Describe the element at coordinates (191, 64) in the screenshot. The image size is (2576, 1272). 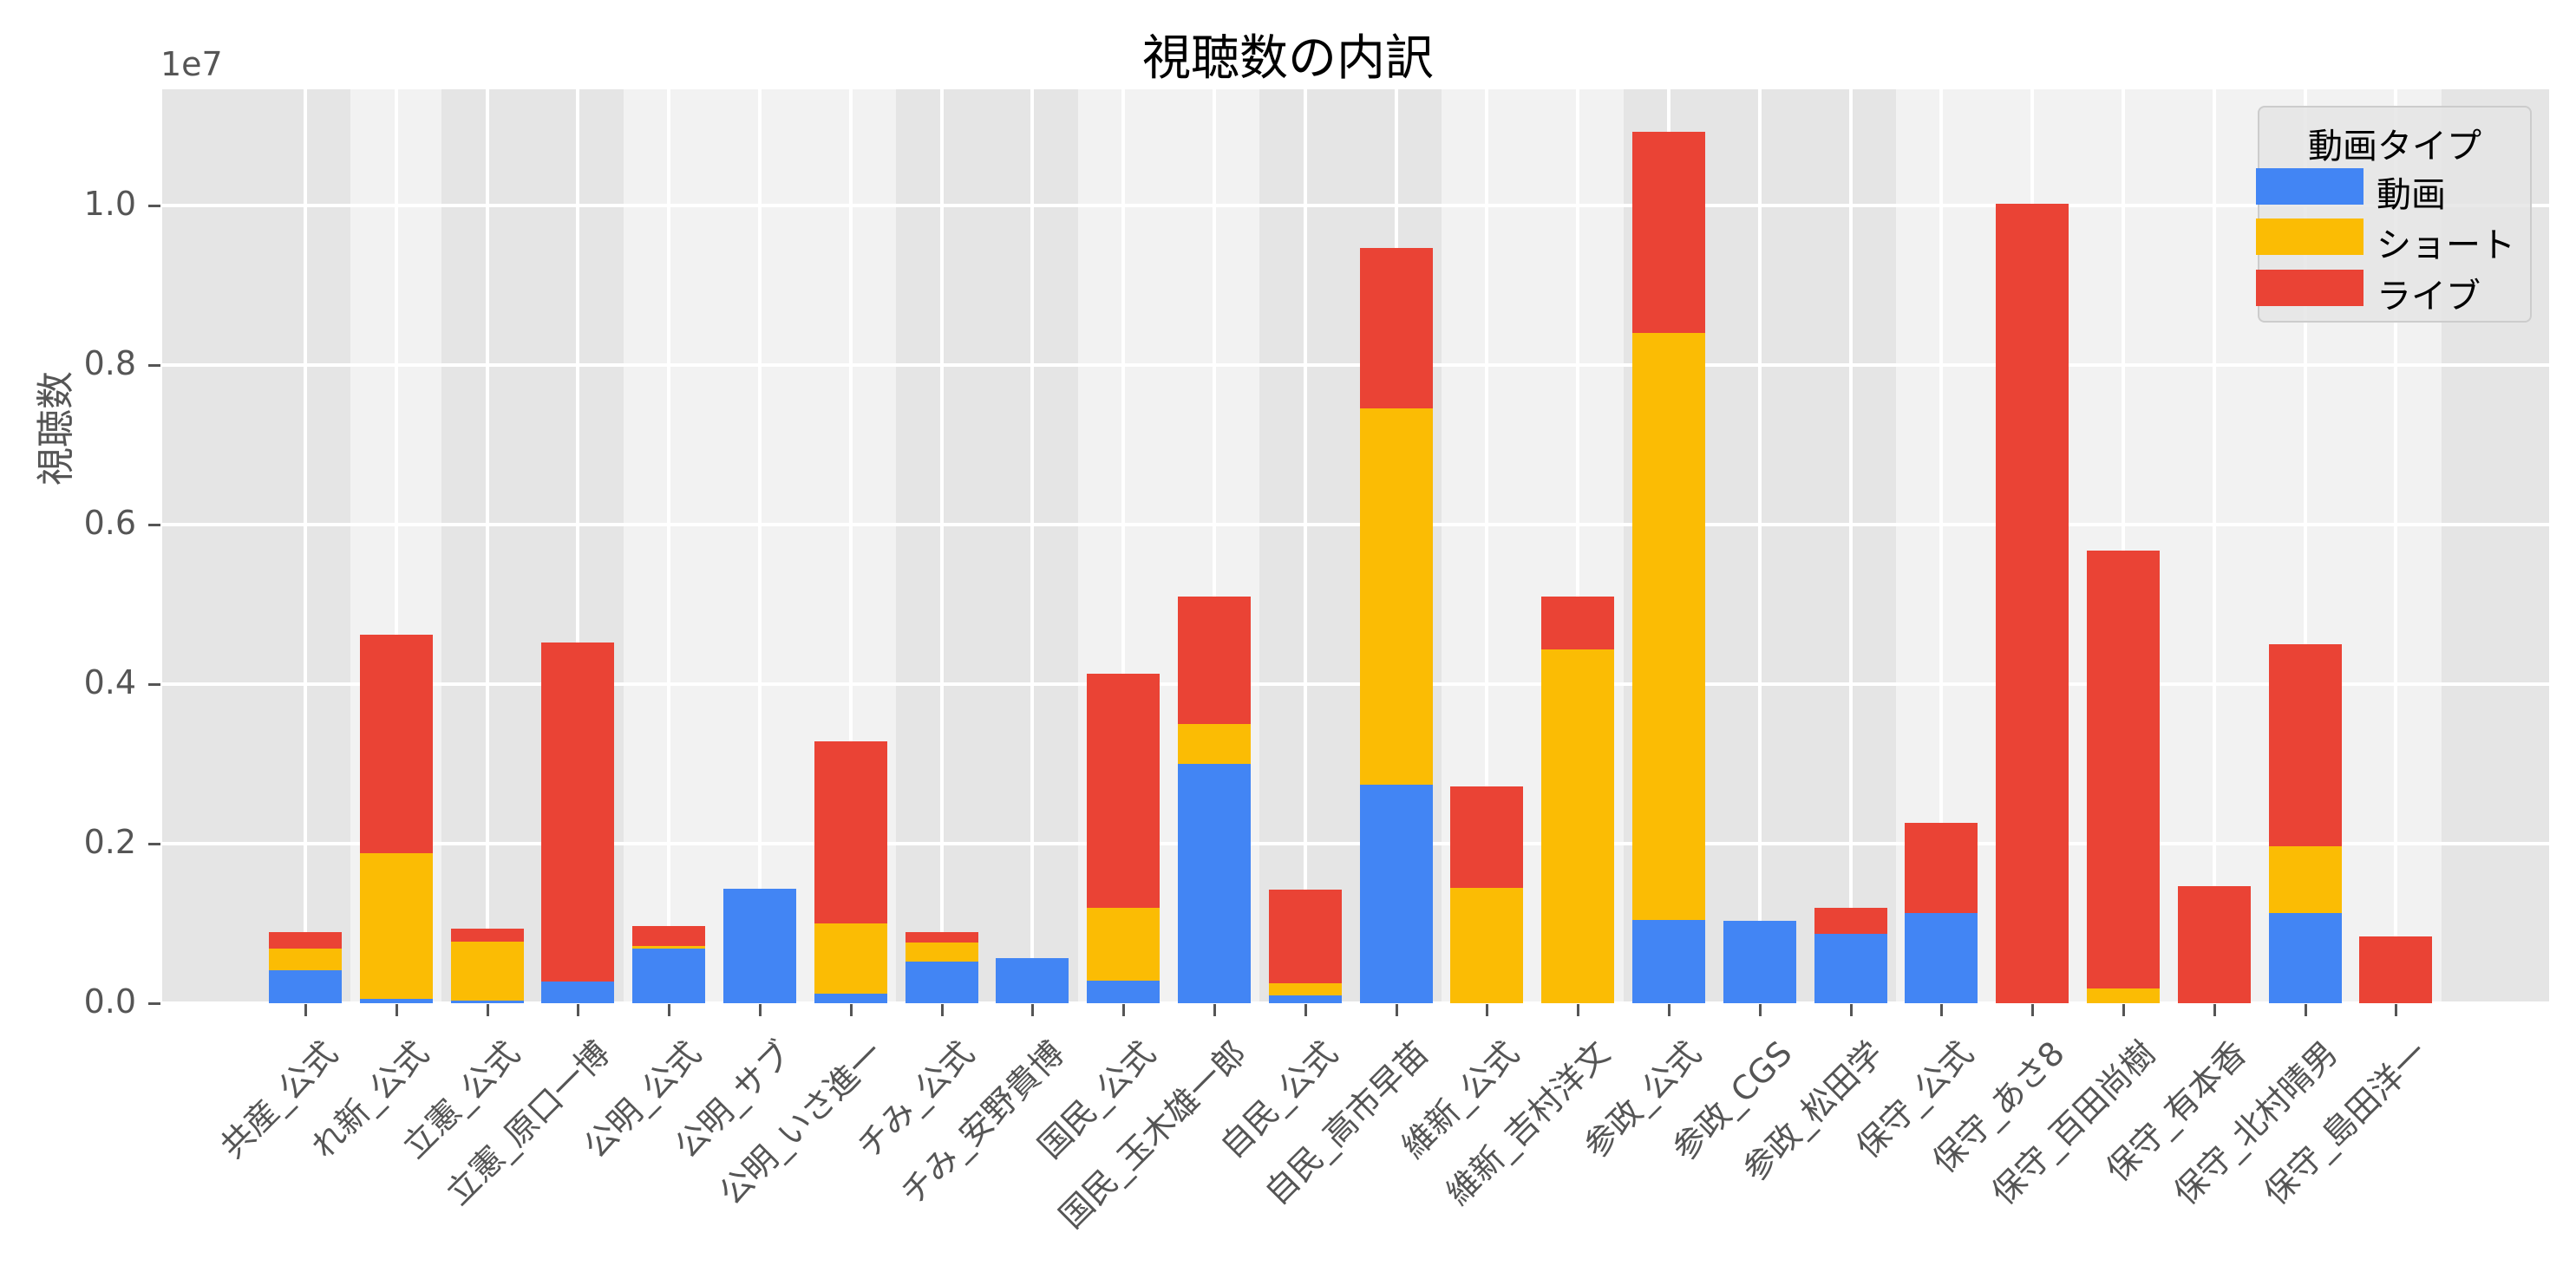
I see `y-offset-label: 1e7` at that location.